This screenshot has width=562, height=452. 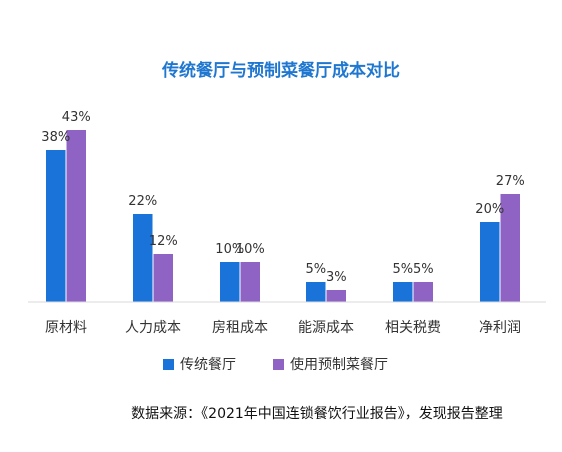 I want to click on value-label-traditional-4: 5%, so click(x=402, y=269).